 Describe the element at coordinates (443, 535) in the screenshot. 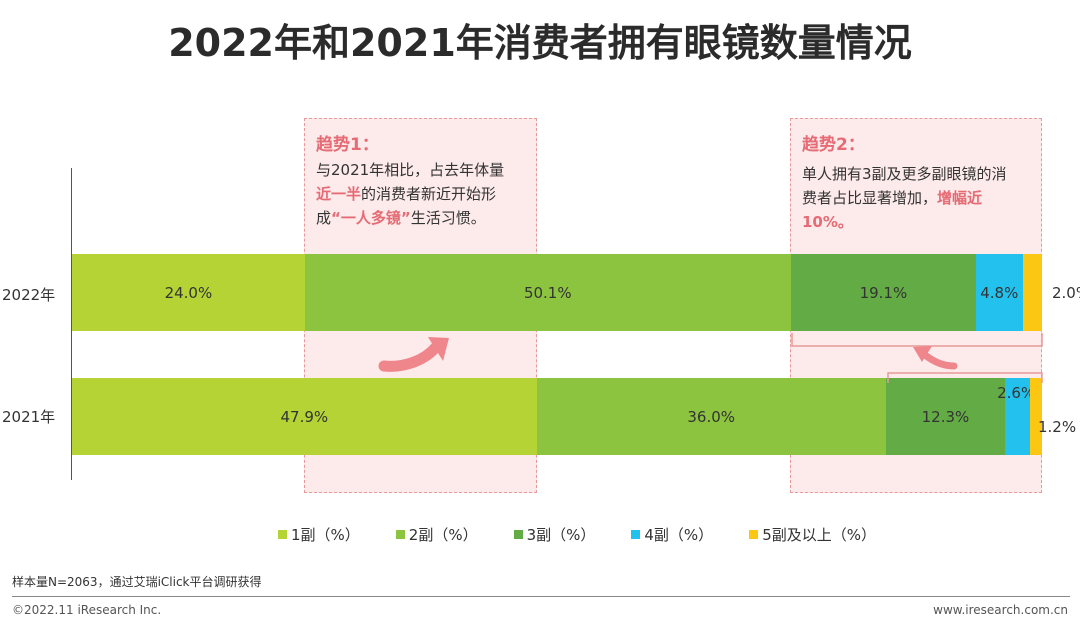

I see `legend-label-2: 2副（%）` at that location.